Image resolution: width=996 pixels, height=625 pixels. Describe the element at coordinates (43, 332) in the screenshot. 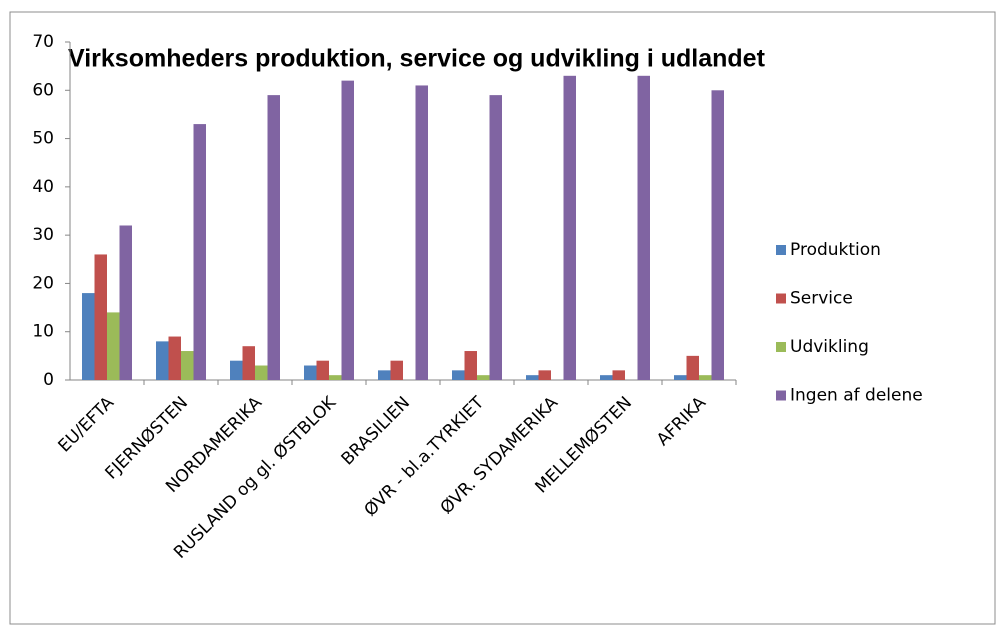

I see `y-tick-label: 10` at that location.